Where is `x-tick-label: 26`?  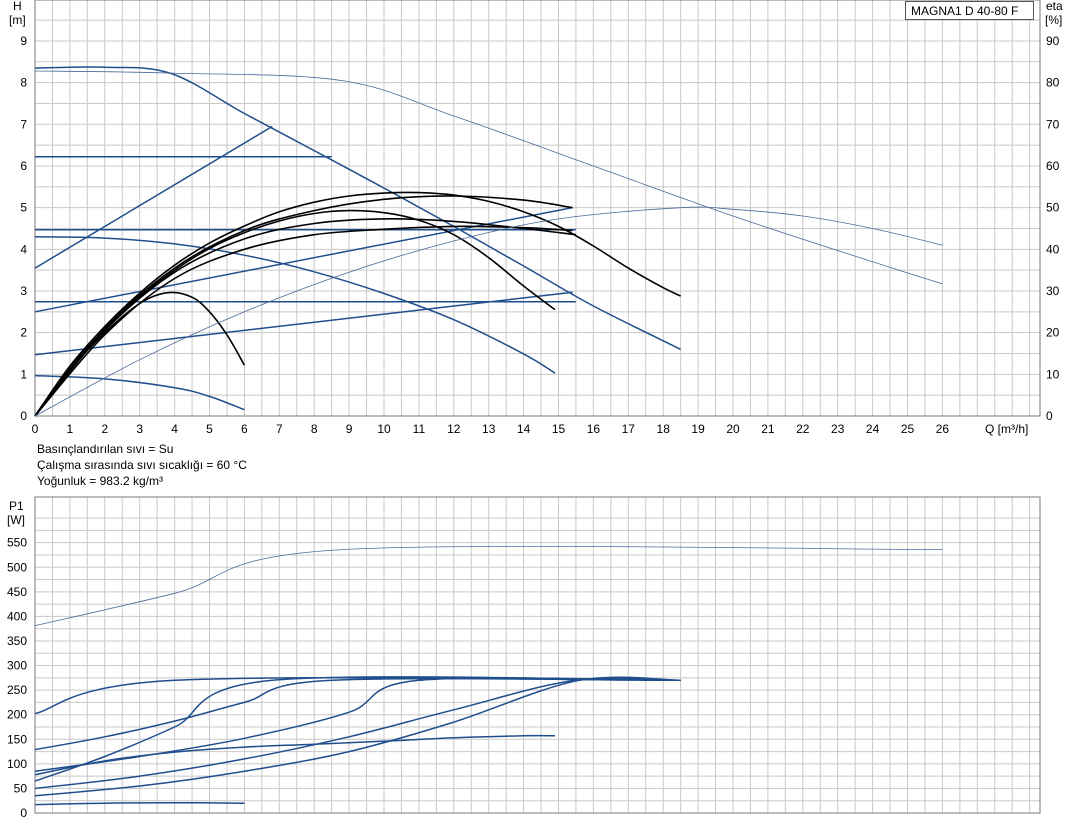
x-tick-label: 26 is located at coordinates (943, 429).